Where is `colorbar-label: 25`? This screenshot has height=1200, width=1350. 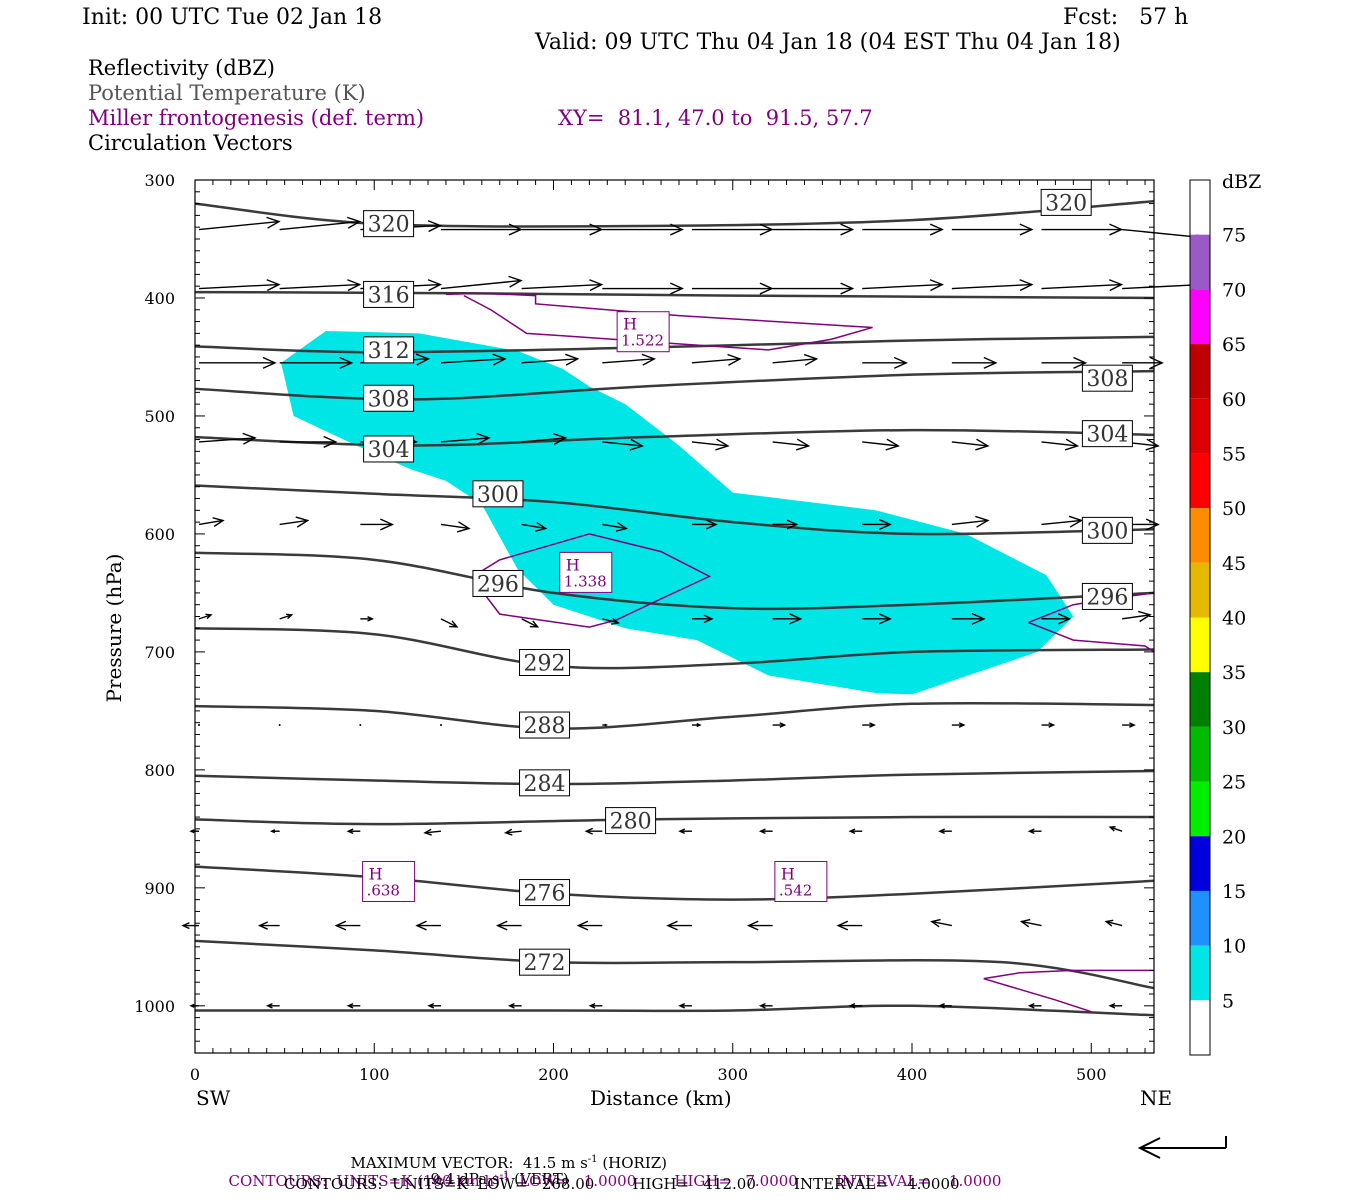
colorbar-label: 25 is located at coordinates (1234, 783).